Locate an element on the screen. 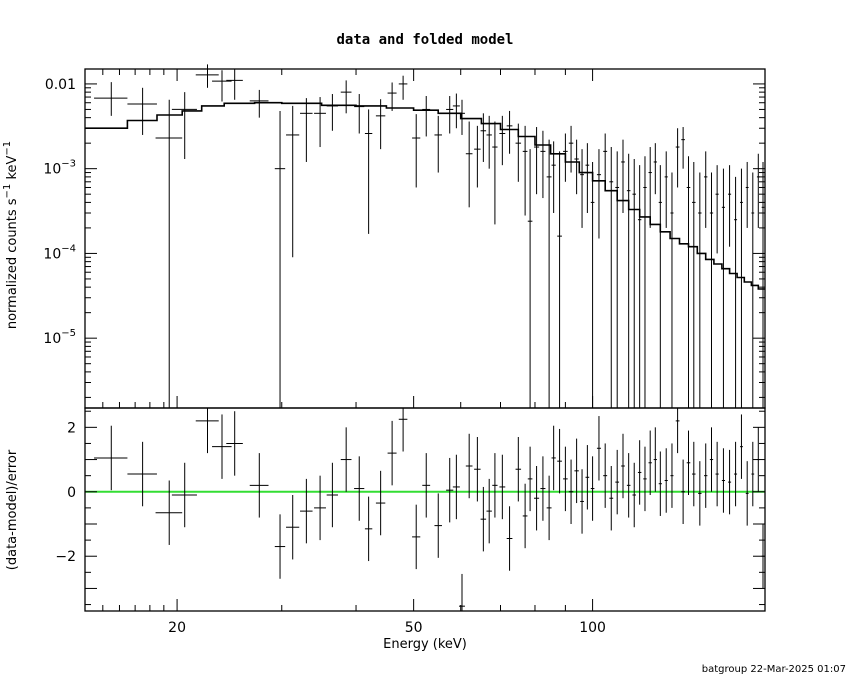 Image resolution: width=850 pixels, height=680 pixels. spectrum-y-label: normalized counts s−1 keV−1 is located at coordinates (11, 235).